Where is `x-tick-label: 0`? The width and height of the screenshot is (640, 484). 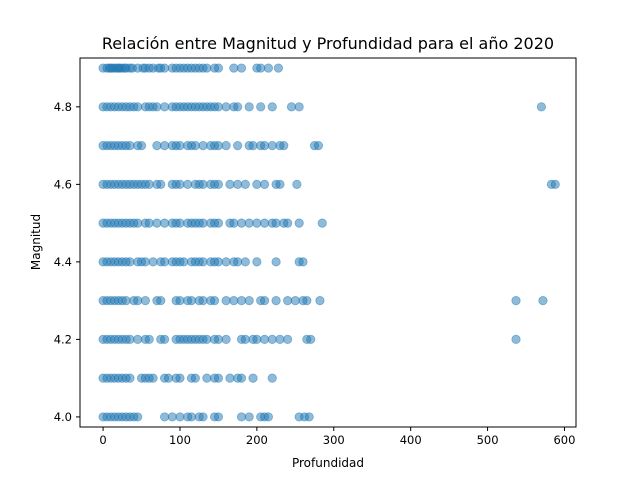
x-tick-label: 0 is located at coordinates (102, 440).